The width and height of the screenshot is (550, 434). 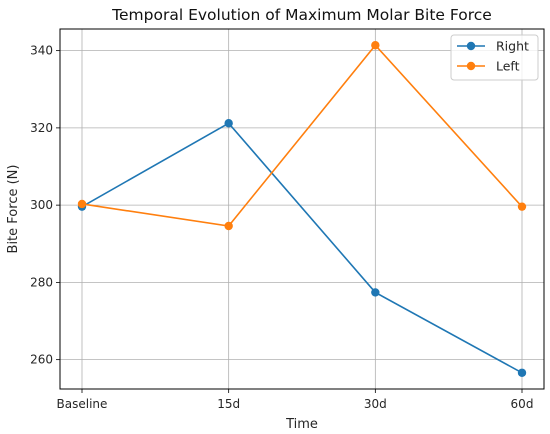 I want to click on y-tick-label: 280, so click(x=41, y=282).